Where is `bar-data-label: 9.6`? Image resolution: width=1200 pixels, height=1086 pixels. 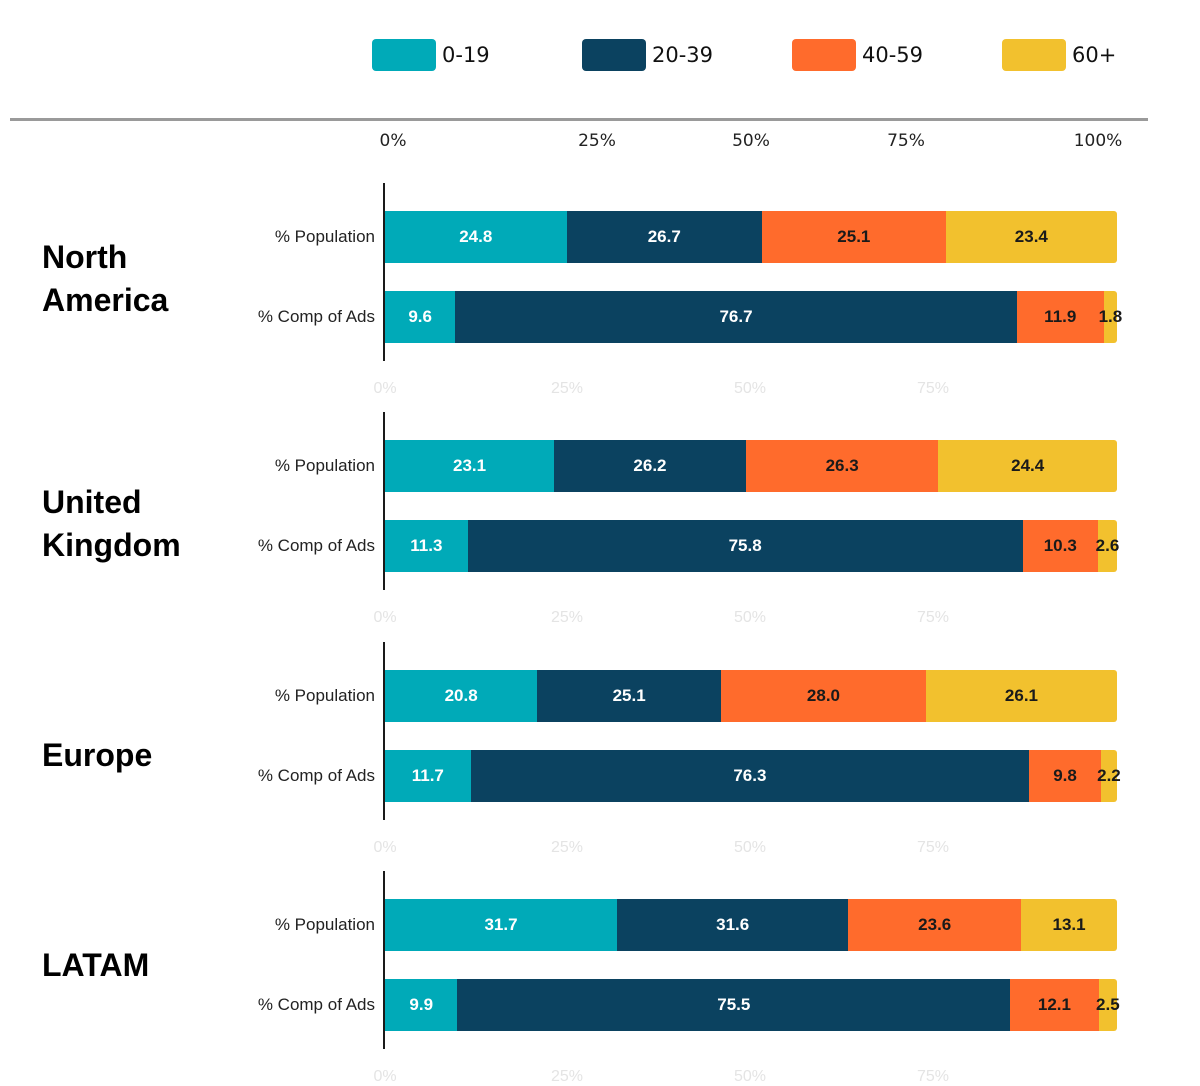
bar-data-label: 9.6 is located at coordinates (420, 316).